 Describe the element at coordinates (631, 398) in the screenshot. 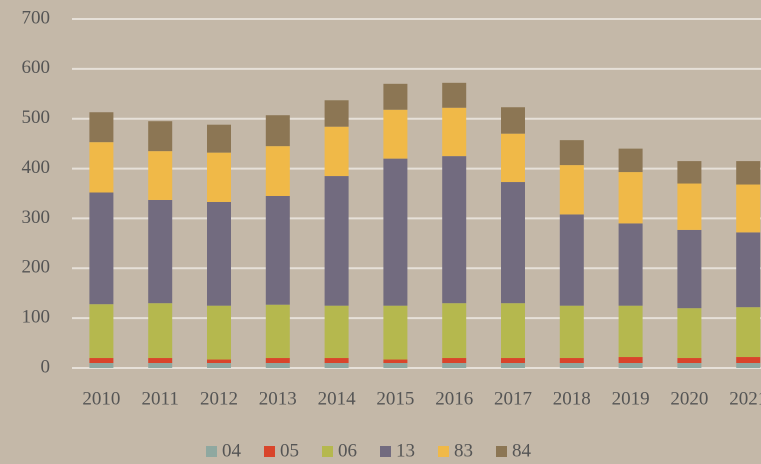

I see `x-tick-label: 2019` at that location.